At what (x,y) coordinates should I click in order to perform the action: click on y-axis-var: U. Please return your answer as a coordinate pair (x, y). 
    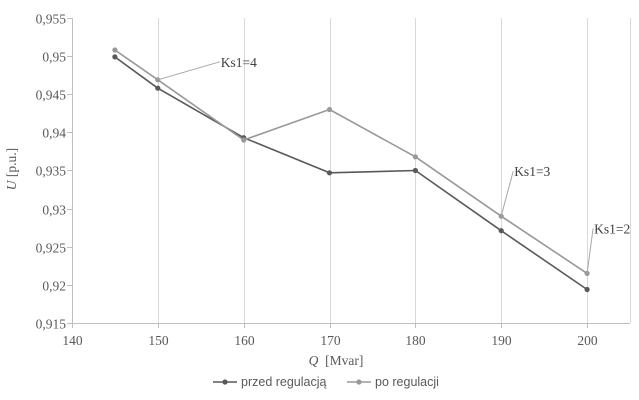
    Looking at the image, I should click on (11, 184).